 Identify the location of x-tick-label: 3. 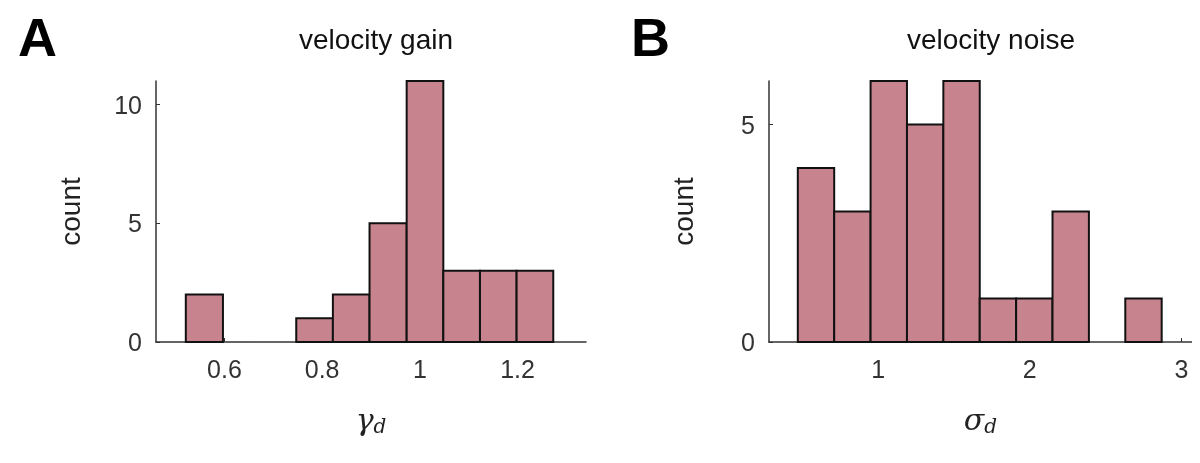
(1181, 368).